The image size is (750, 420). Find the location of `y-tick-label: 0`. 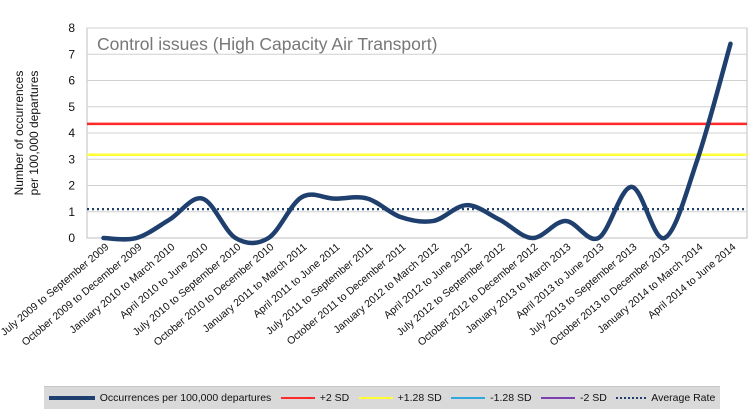

y-tick-label: 0 is located at coordinates (71, 238).